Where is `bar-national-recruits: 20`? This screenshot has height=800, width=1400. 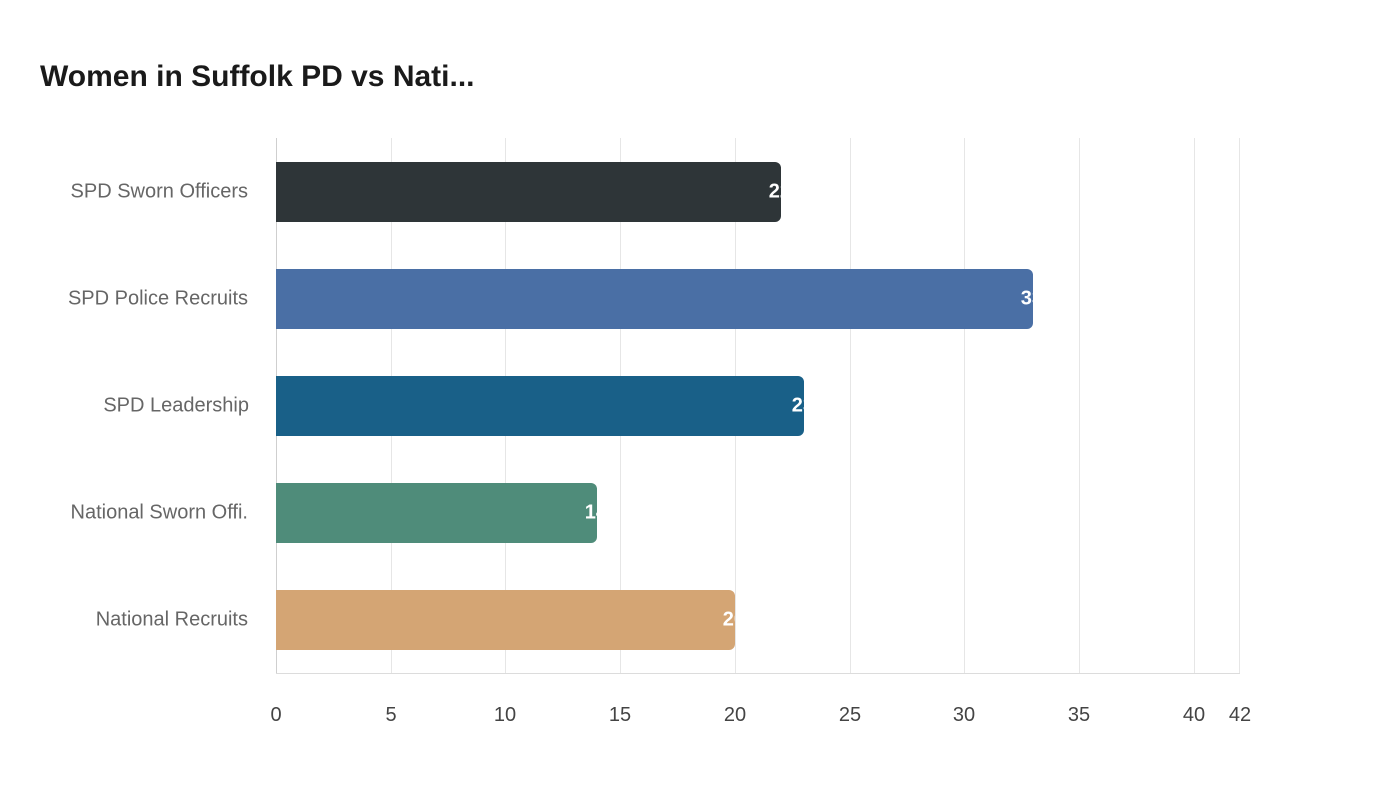
bar-national-recruits: 20 is located at coordinates (505, 620).